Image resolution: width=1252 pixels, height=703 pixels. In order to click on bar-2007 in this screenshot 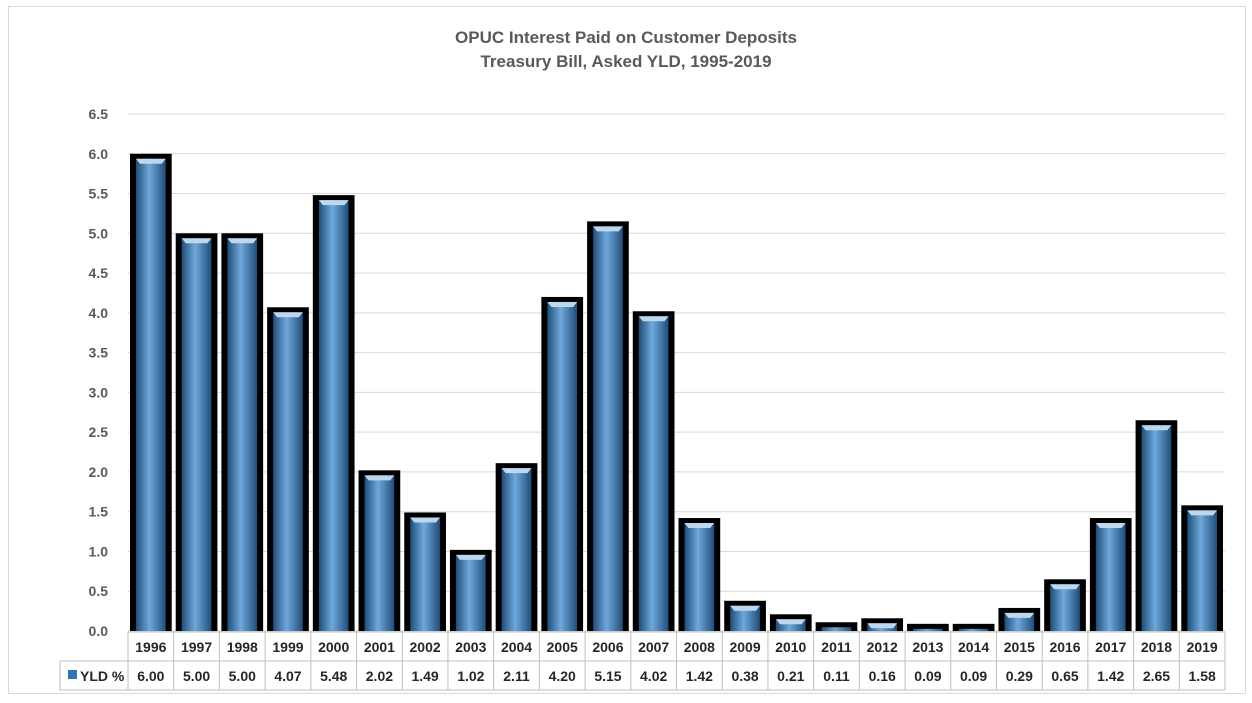, I will do `click(653, 471)`.